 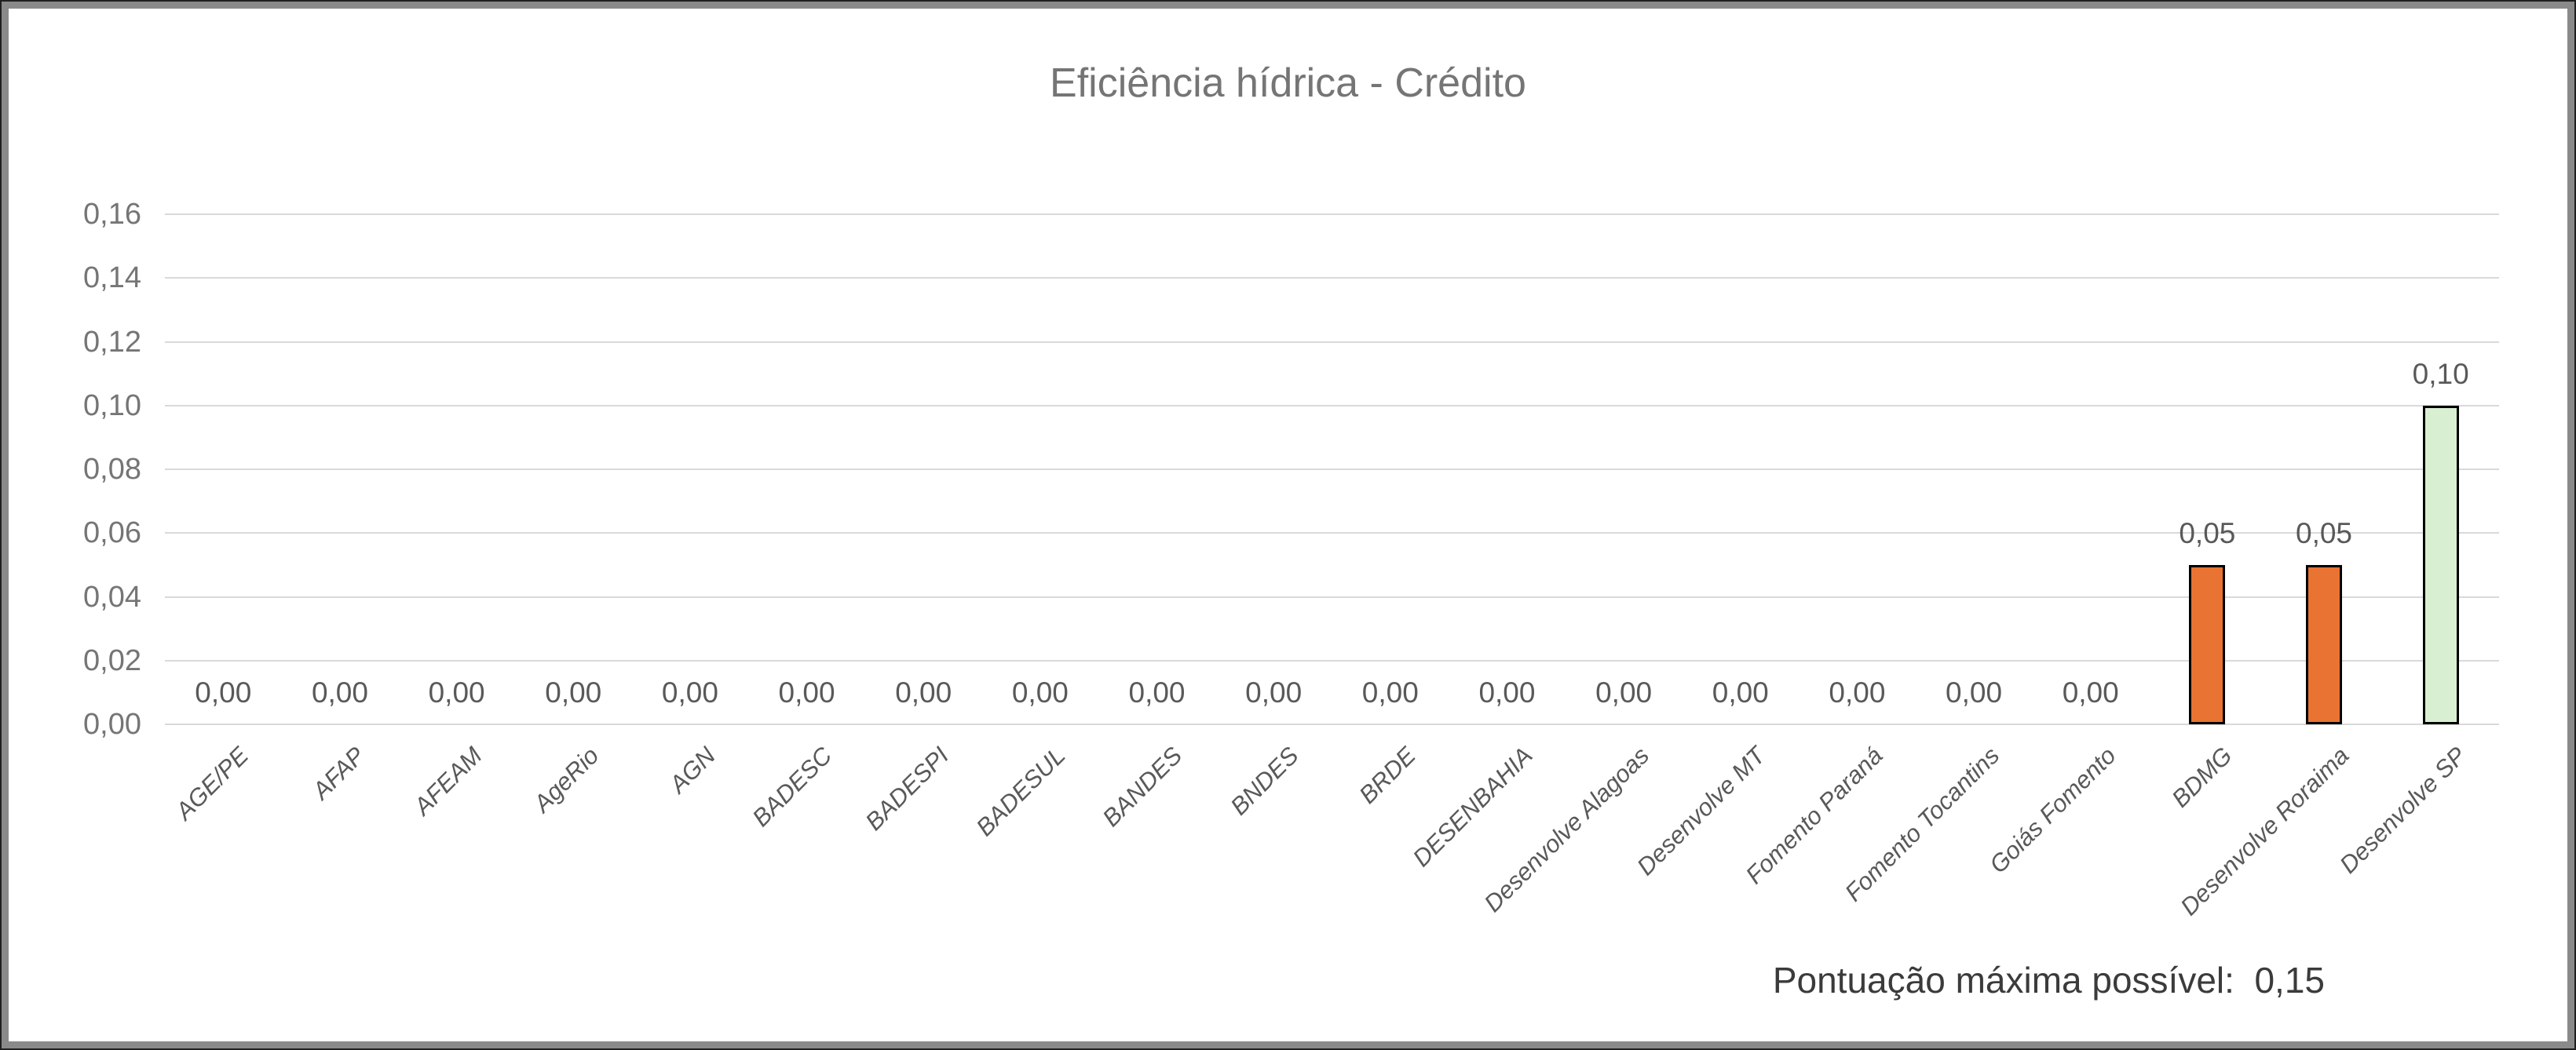 I want to click on x-axis-category-label: BADESPI, so click(x=907, y=789).